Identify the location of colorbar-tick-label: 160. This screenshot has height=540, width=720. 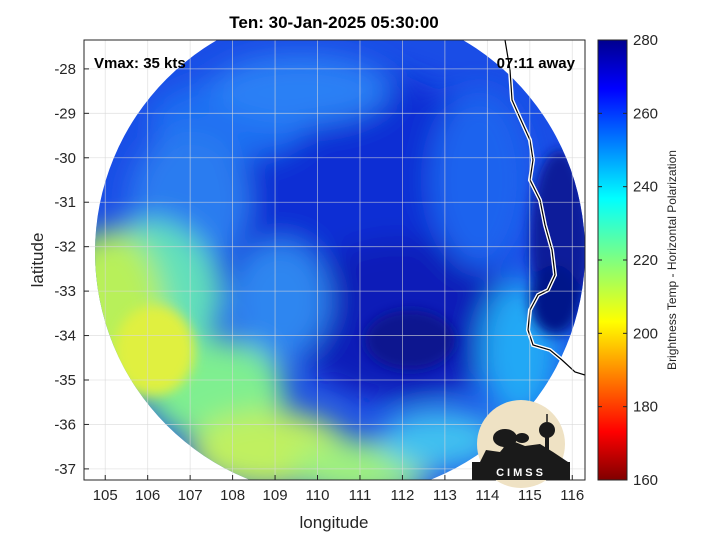
(645, 480).